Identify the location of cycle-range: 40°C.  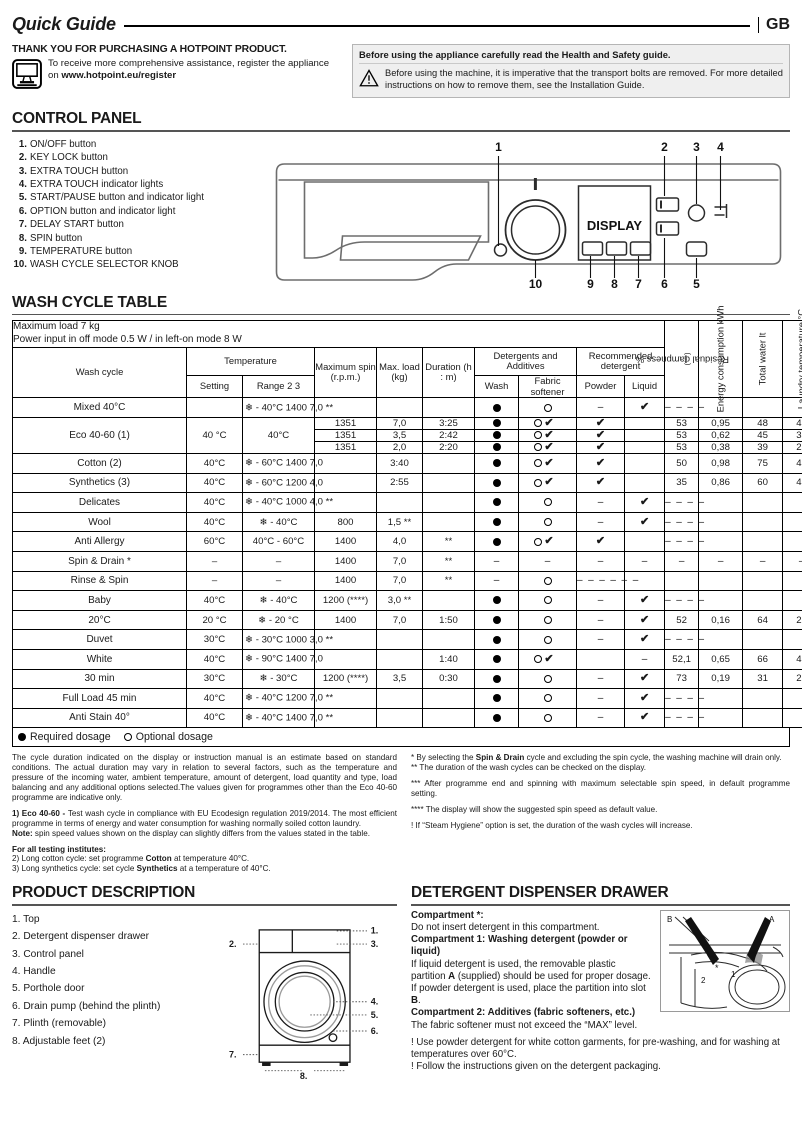
(278, 435).